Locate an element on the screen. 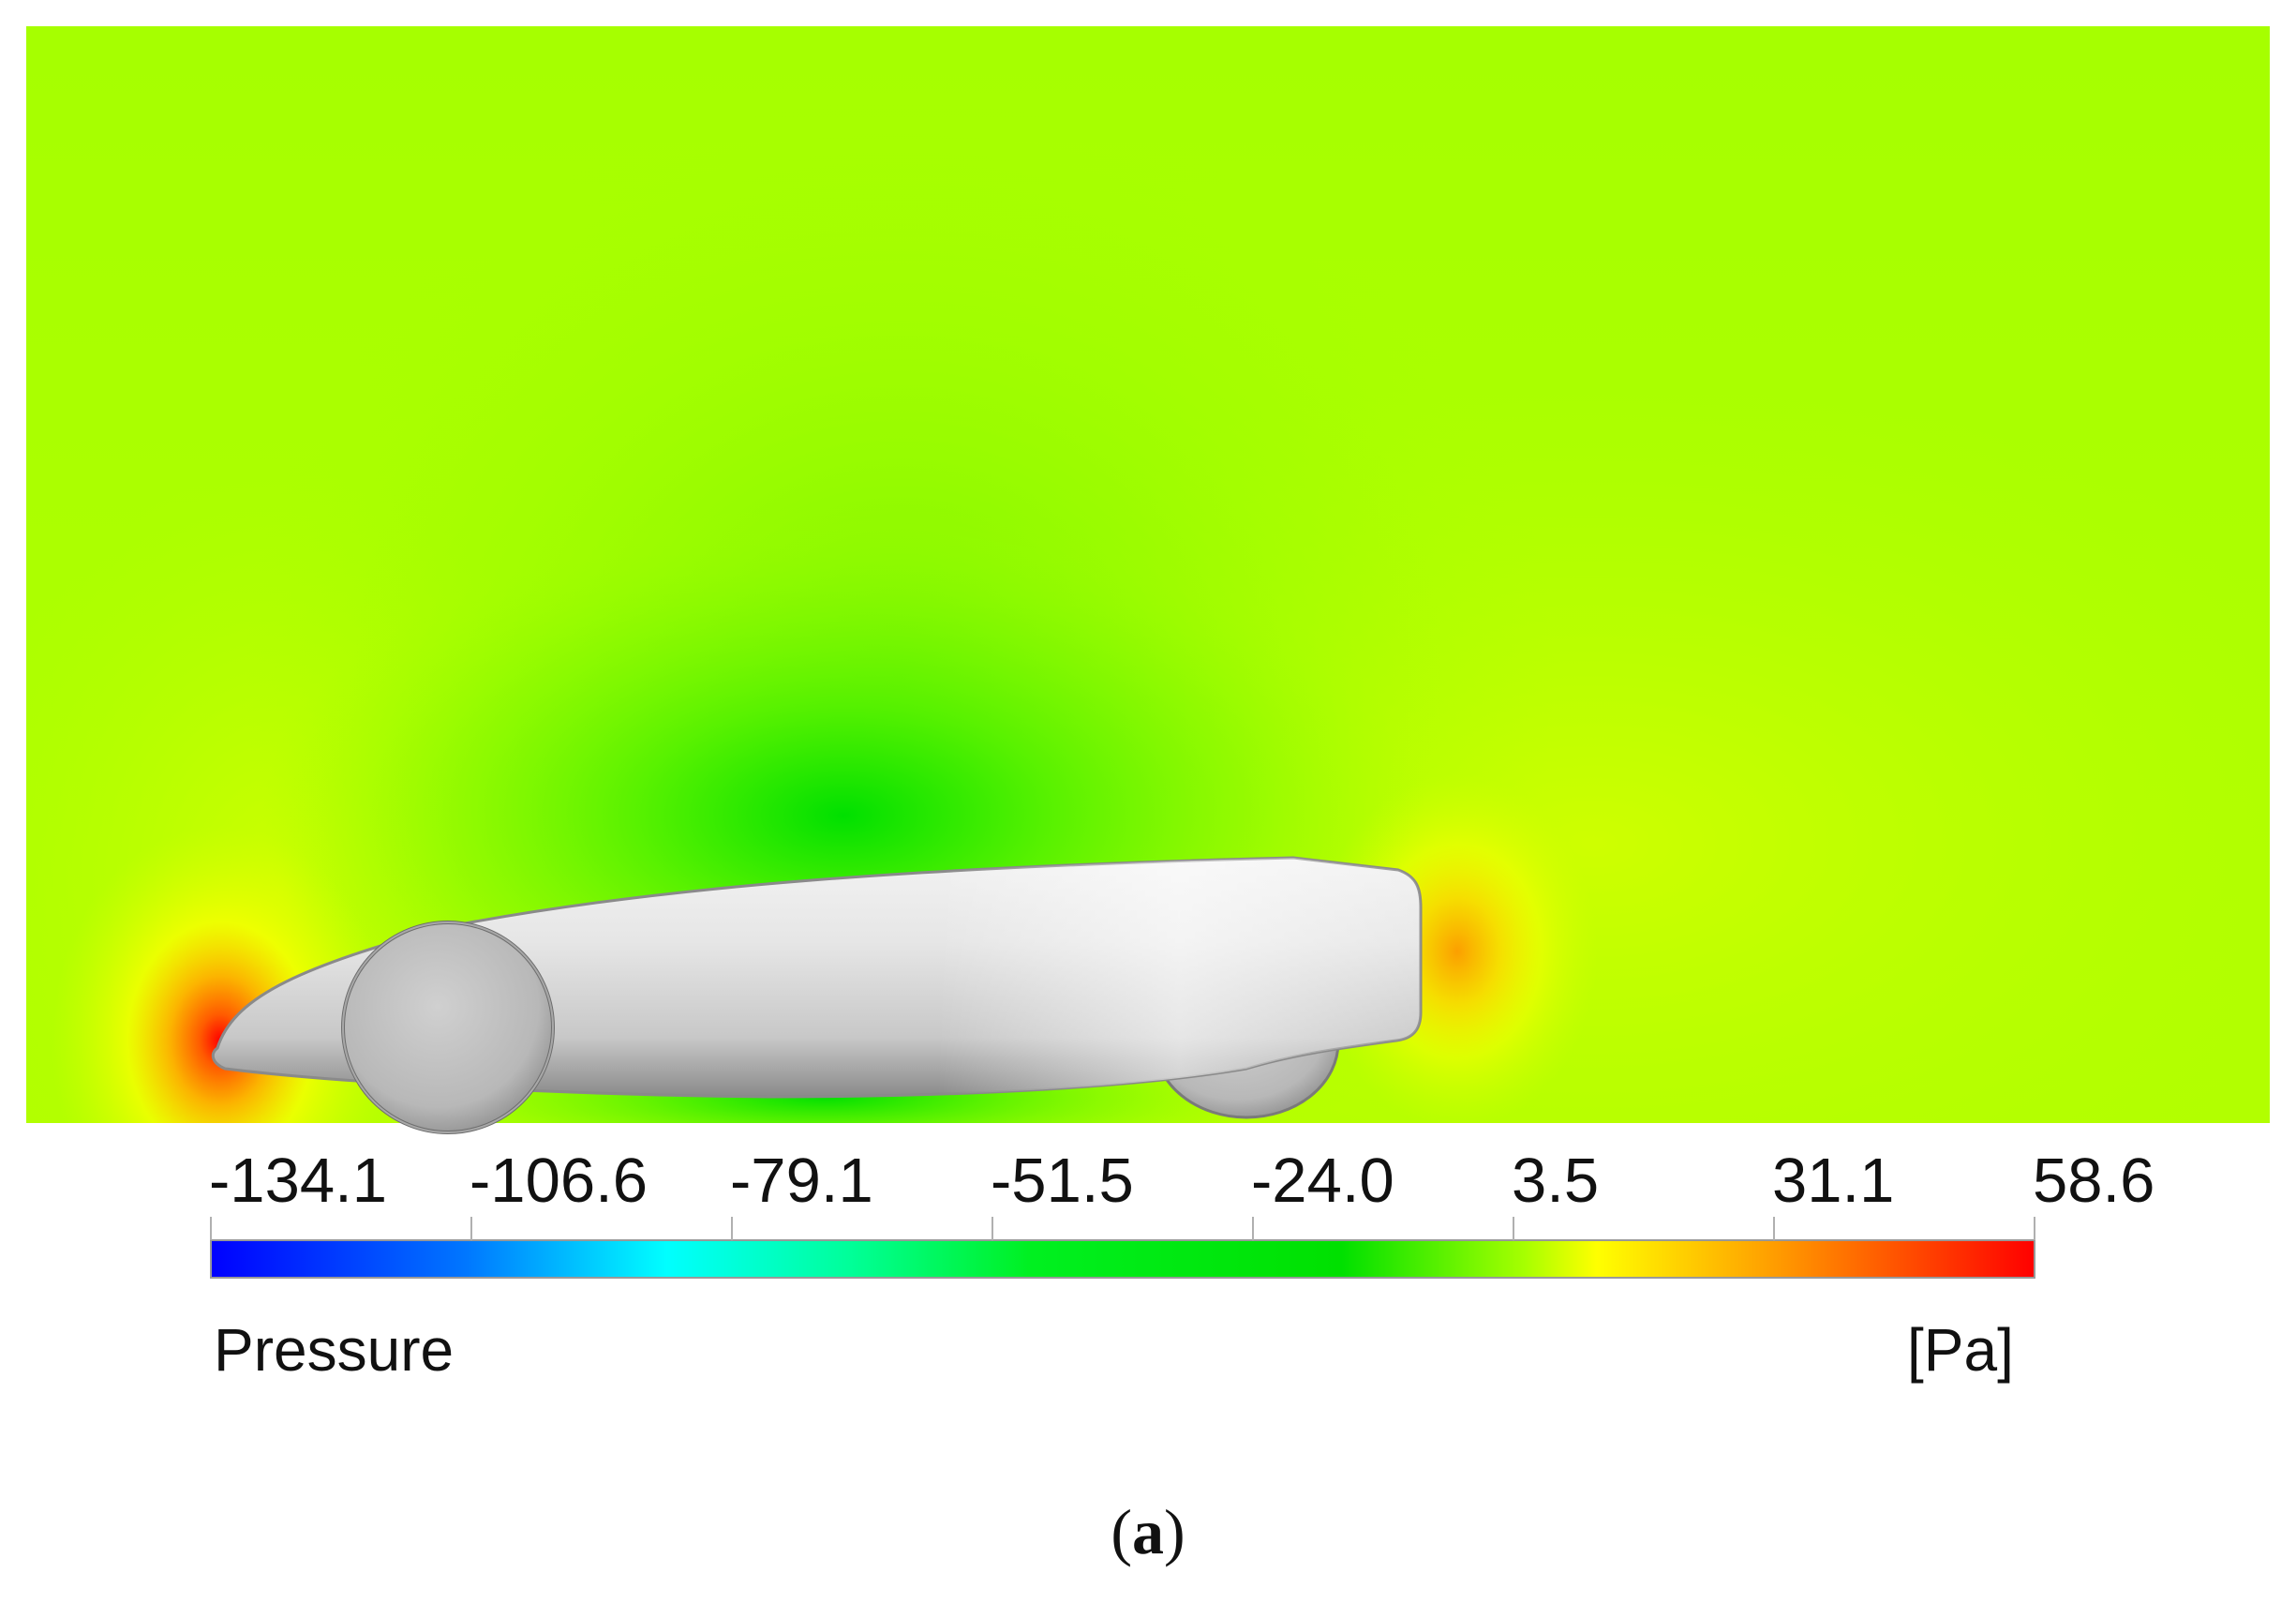 The height and width of the screenshot is (1603, 2296). colorbar-tick-marks is located at coordinates (1122, 1229).